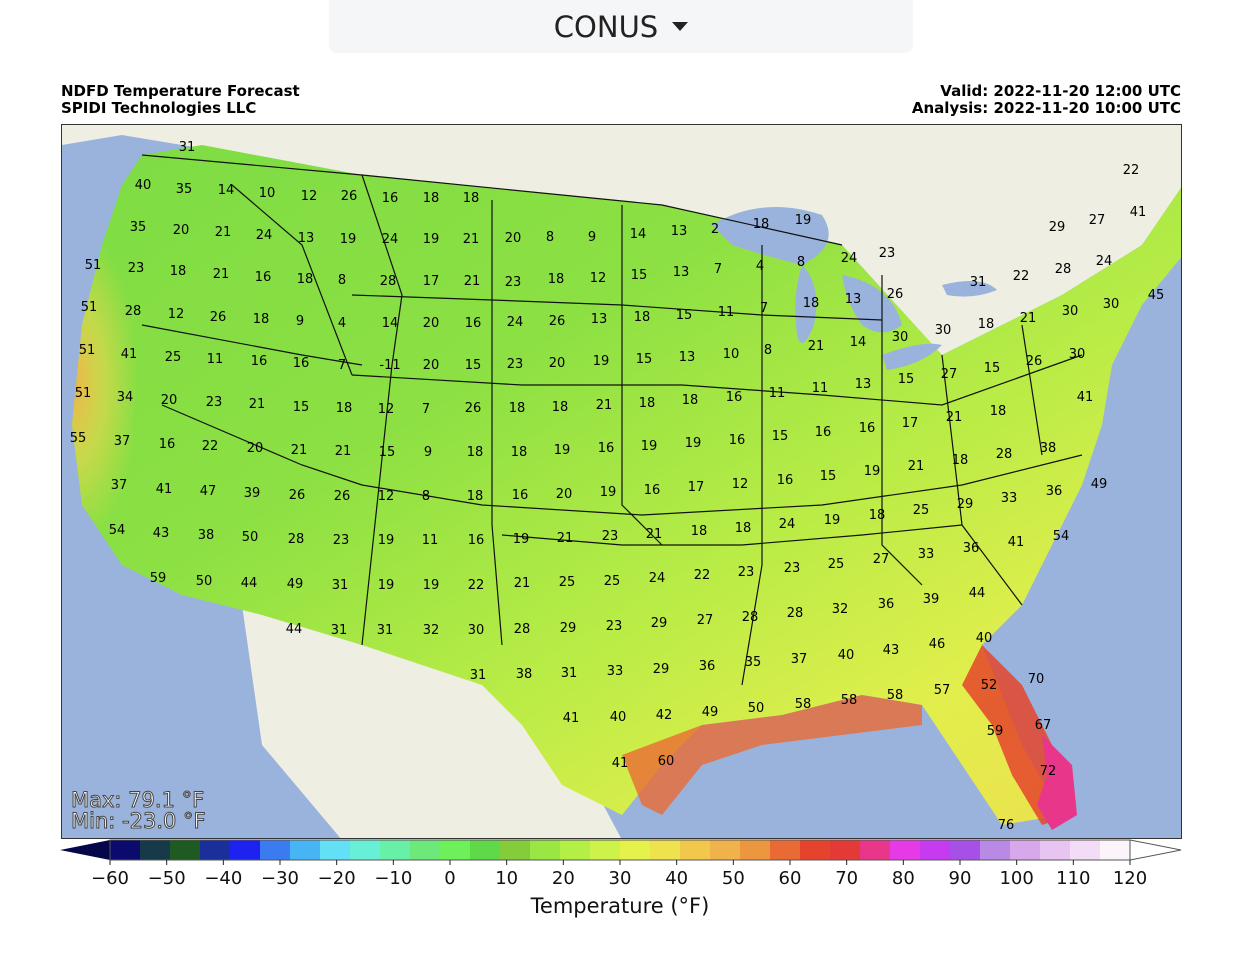 Image resolution: width=1240 pixels, height=967 pixels. What do you see at coordinates (1156, 295) in the screenshot?
I see `temperature-label: 45` at bounding box center [1156, 295].